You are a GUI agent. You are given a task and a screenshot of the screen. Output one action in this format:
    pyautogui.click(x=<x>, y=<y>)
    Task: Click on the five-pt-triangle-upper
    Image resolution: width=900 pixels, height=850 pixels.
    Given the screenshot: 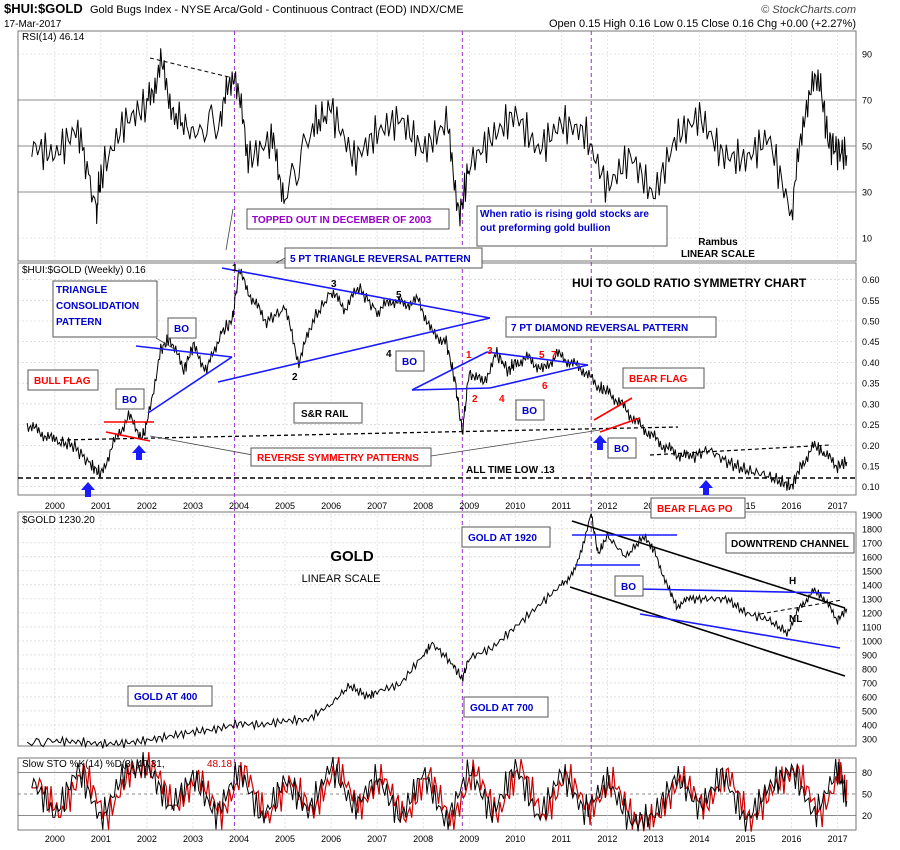 What is the action you would take?
    pyautogui.click(x=356, y=293)
    